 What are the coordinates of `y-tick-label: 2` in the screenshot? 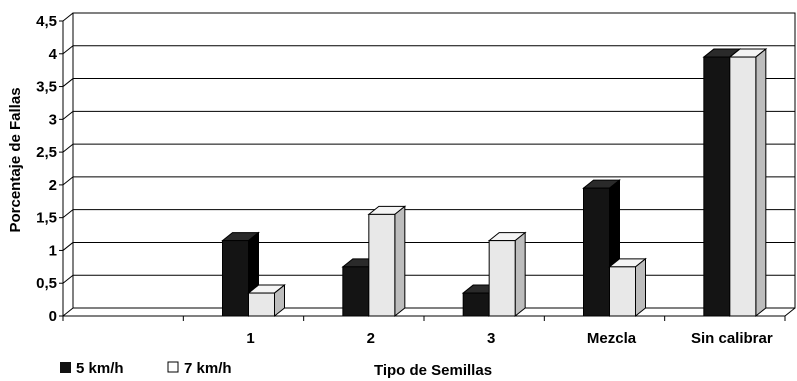 It's located at (53, 185).